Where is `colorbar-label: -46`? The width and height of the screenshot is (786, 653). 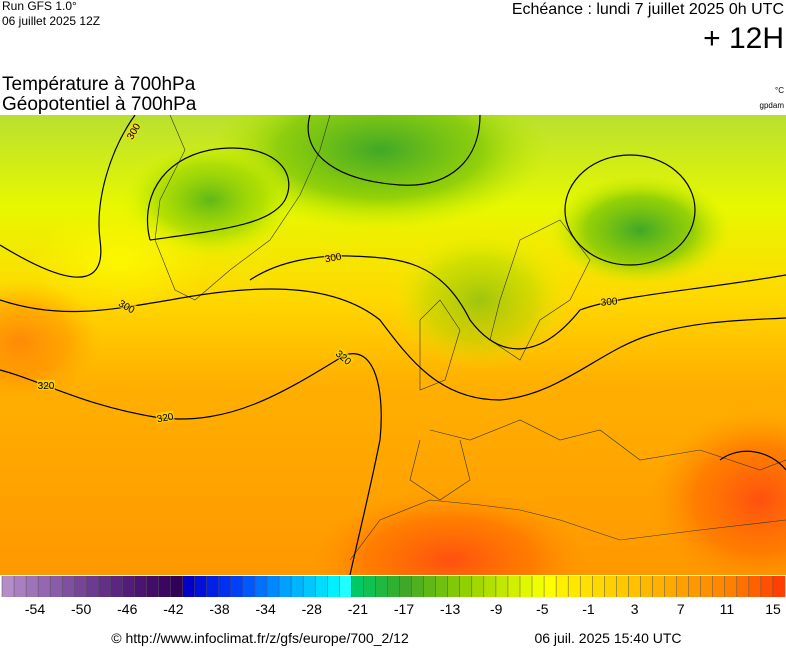 colorbar-label: -46 is located at coordinates (127, 609).